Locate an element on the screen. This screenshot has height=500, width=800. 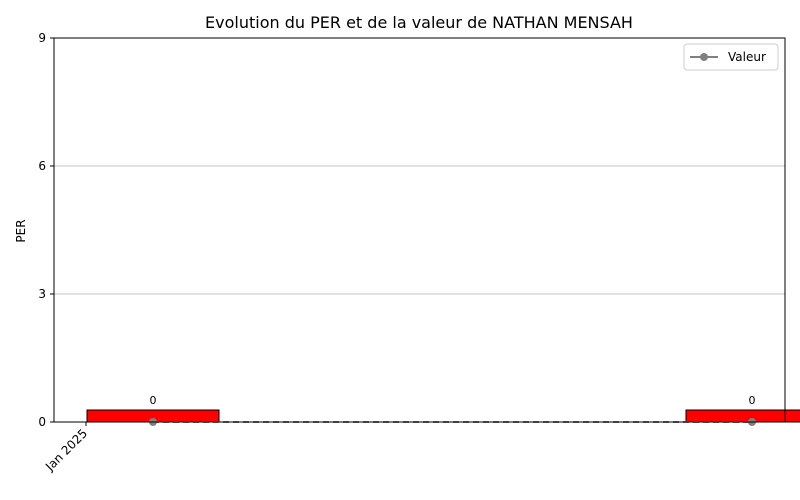
bar is located at coordinates (742, 416).